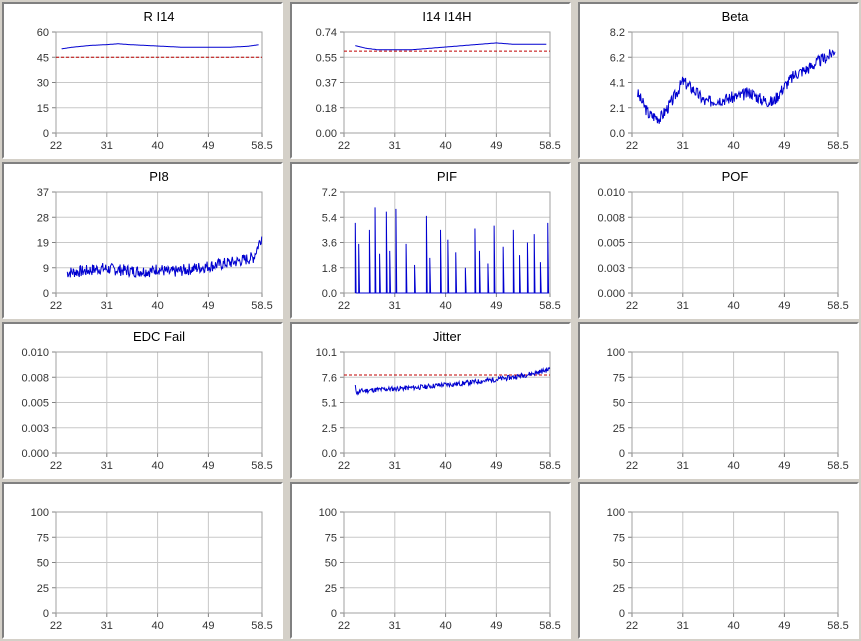 The width and height of the screenshot is (861, 641). I want to click on chart-panel: POF 0.000 0.003 0.005 0.008 0.010 22 31 40 49 58.5, so click(718, 240).